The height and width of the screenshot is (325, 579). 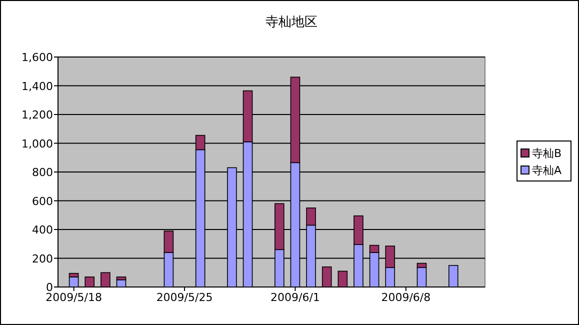 I want to click on y-tick-label: 1,600, so click(x=37, y=57).